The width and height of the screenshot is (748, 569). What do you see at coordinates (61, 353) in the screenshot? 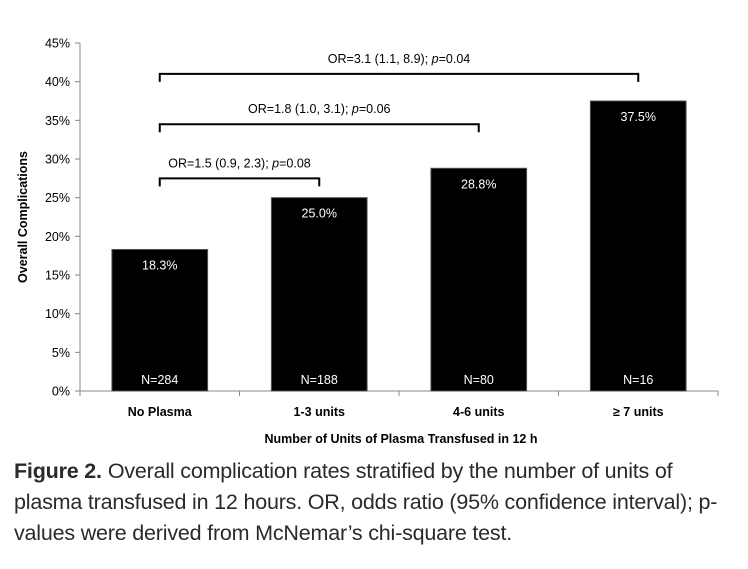
I see `y-tick-label: 5%` at bounding box center [61, 353].